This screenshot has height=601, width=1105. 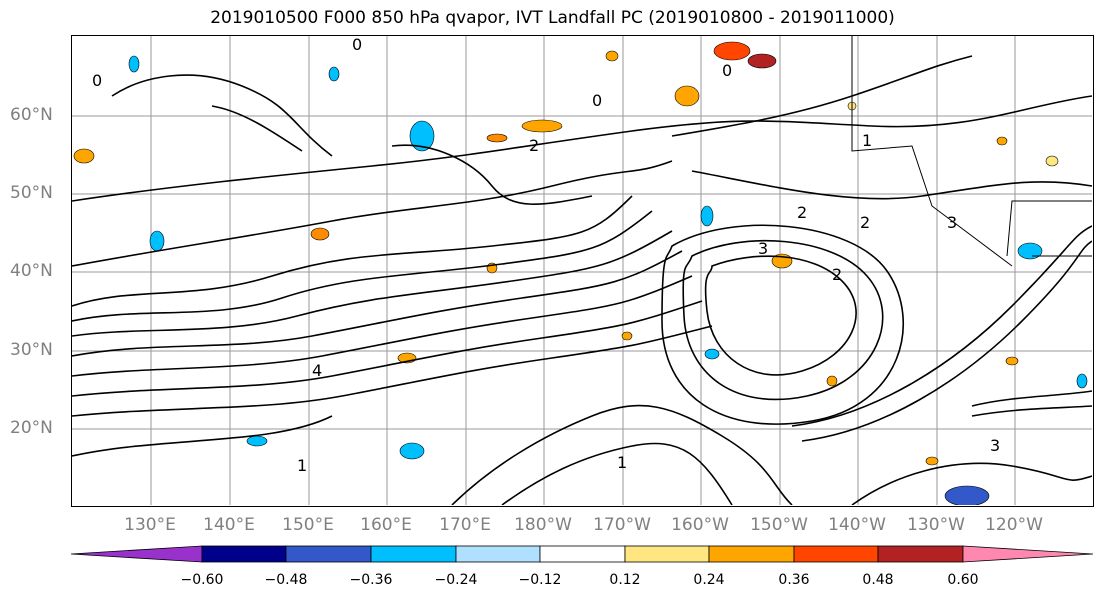 What do you see at coordinates (963, 580) in the screenshot?
I see `colorbar-tick: 0.60` at bounding box center [963, 580].